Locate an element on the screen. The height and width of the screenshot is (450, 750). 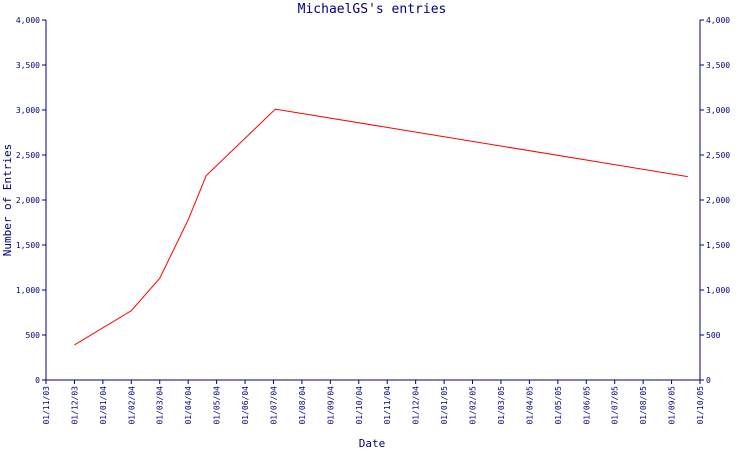
x-tick-label: 01/09/04 is located at coordinates (330, 405).